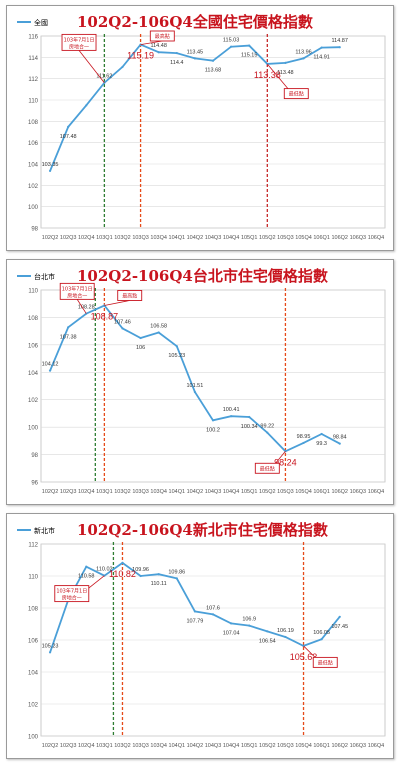 The width and height of the screenshot is (400, 768). I want to click on data-label: 111.62, so click(104, 77).